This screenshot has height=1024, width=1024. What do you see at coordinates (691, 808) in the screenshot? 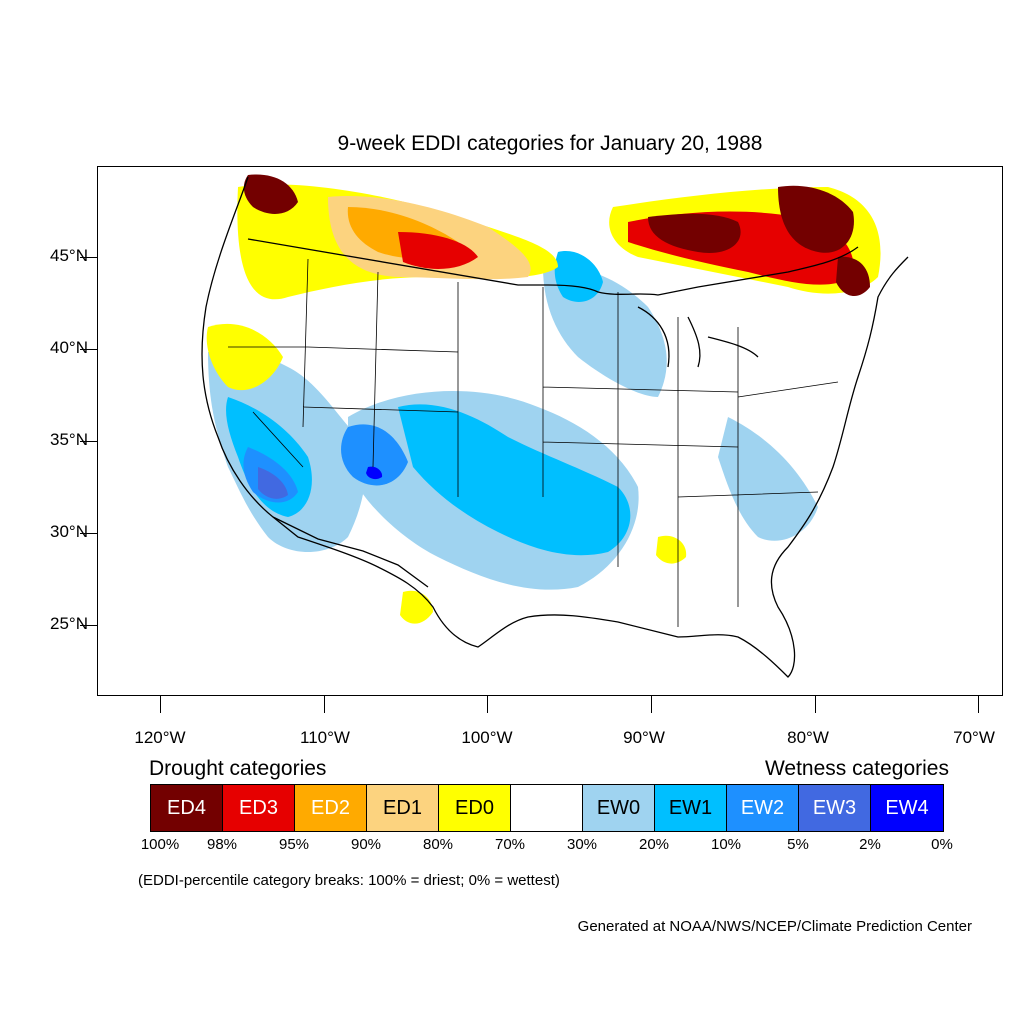
I see `legend-cell-ew1: EW1` at bounding box center [691, 808].